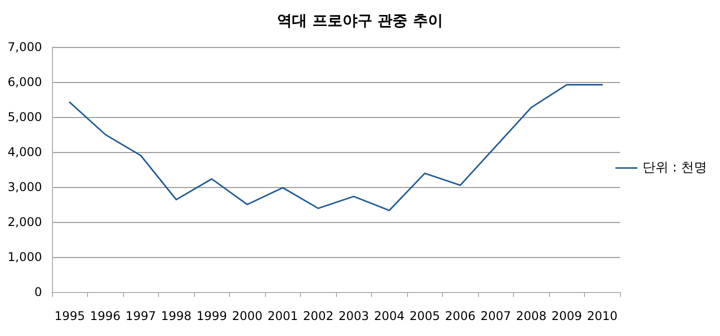 This screenshot has width=720, height=336. What do you see at coordinates (25, 82) in the screenshot?
I see `y-tick-label: 6,000` at bounding box center [25, 82].